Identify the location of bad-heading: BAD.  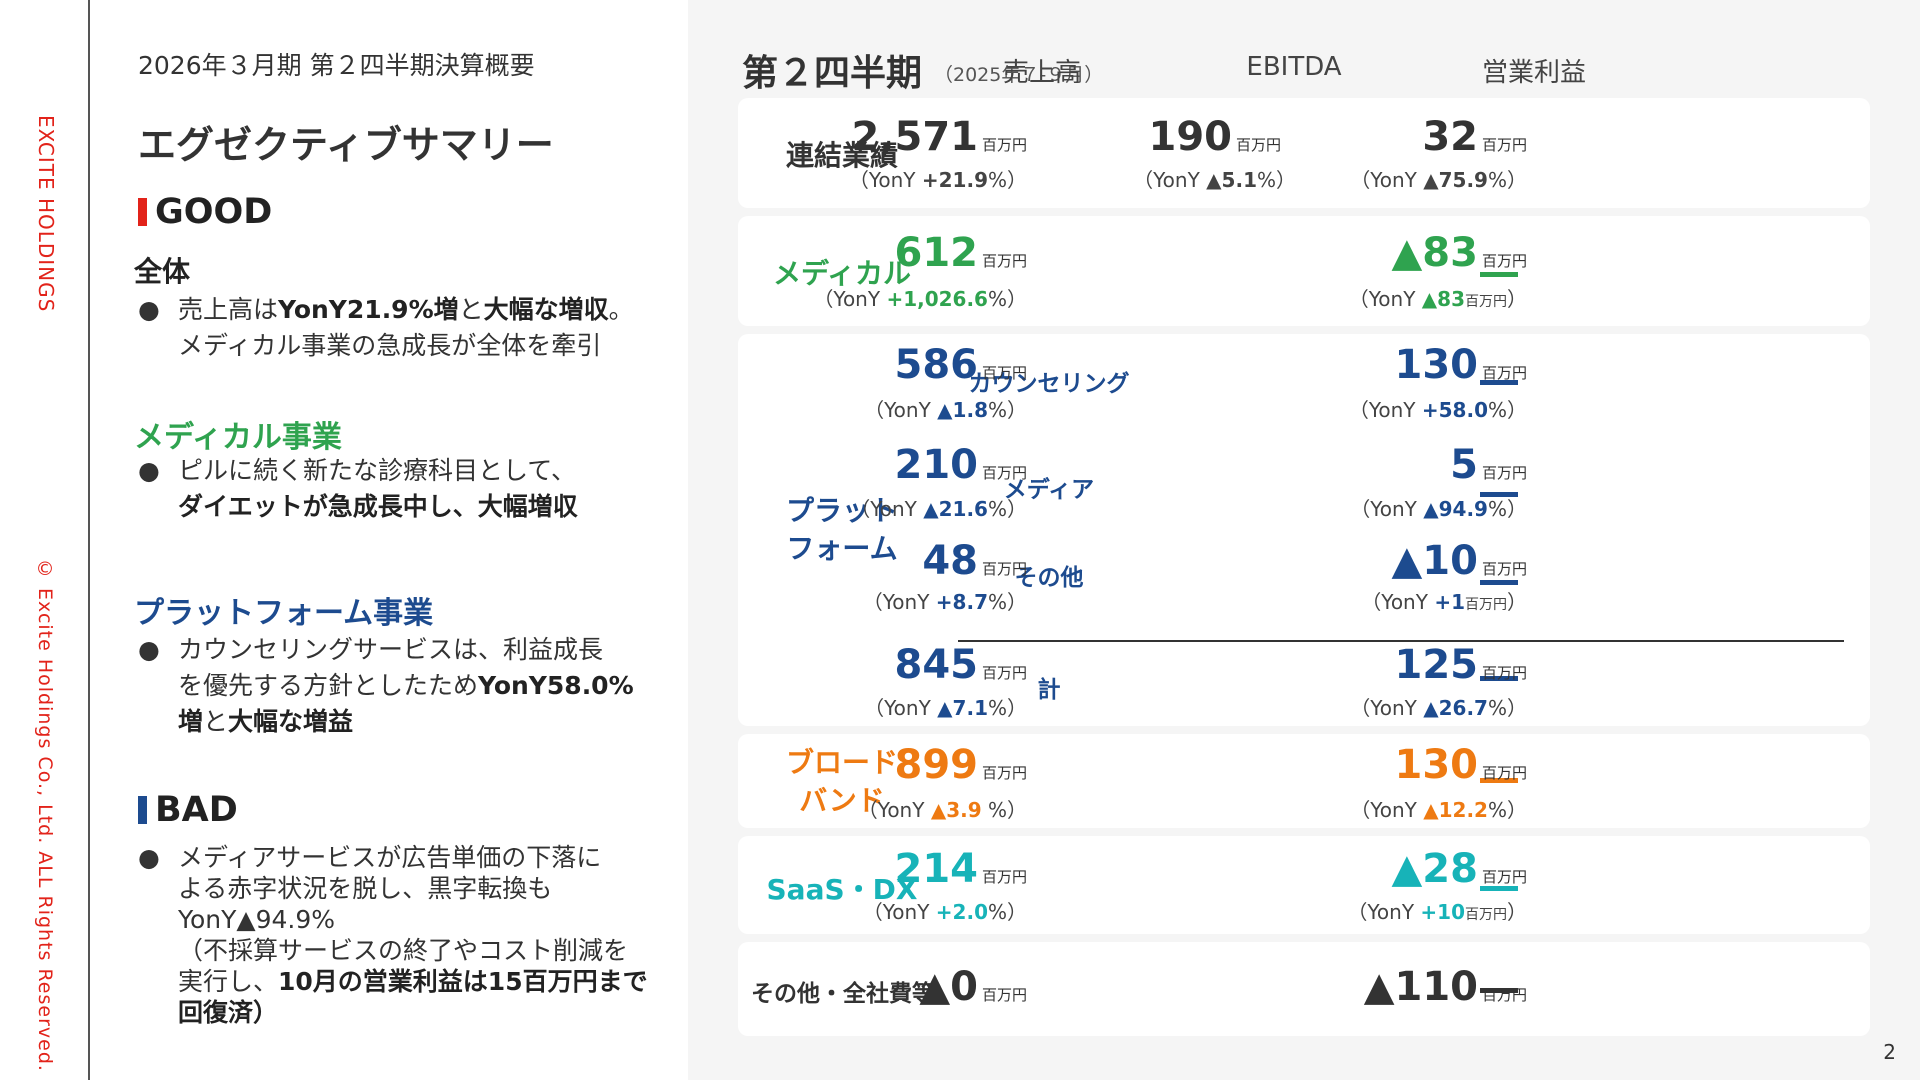
(188, 810).